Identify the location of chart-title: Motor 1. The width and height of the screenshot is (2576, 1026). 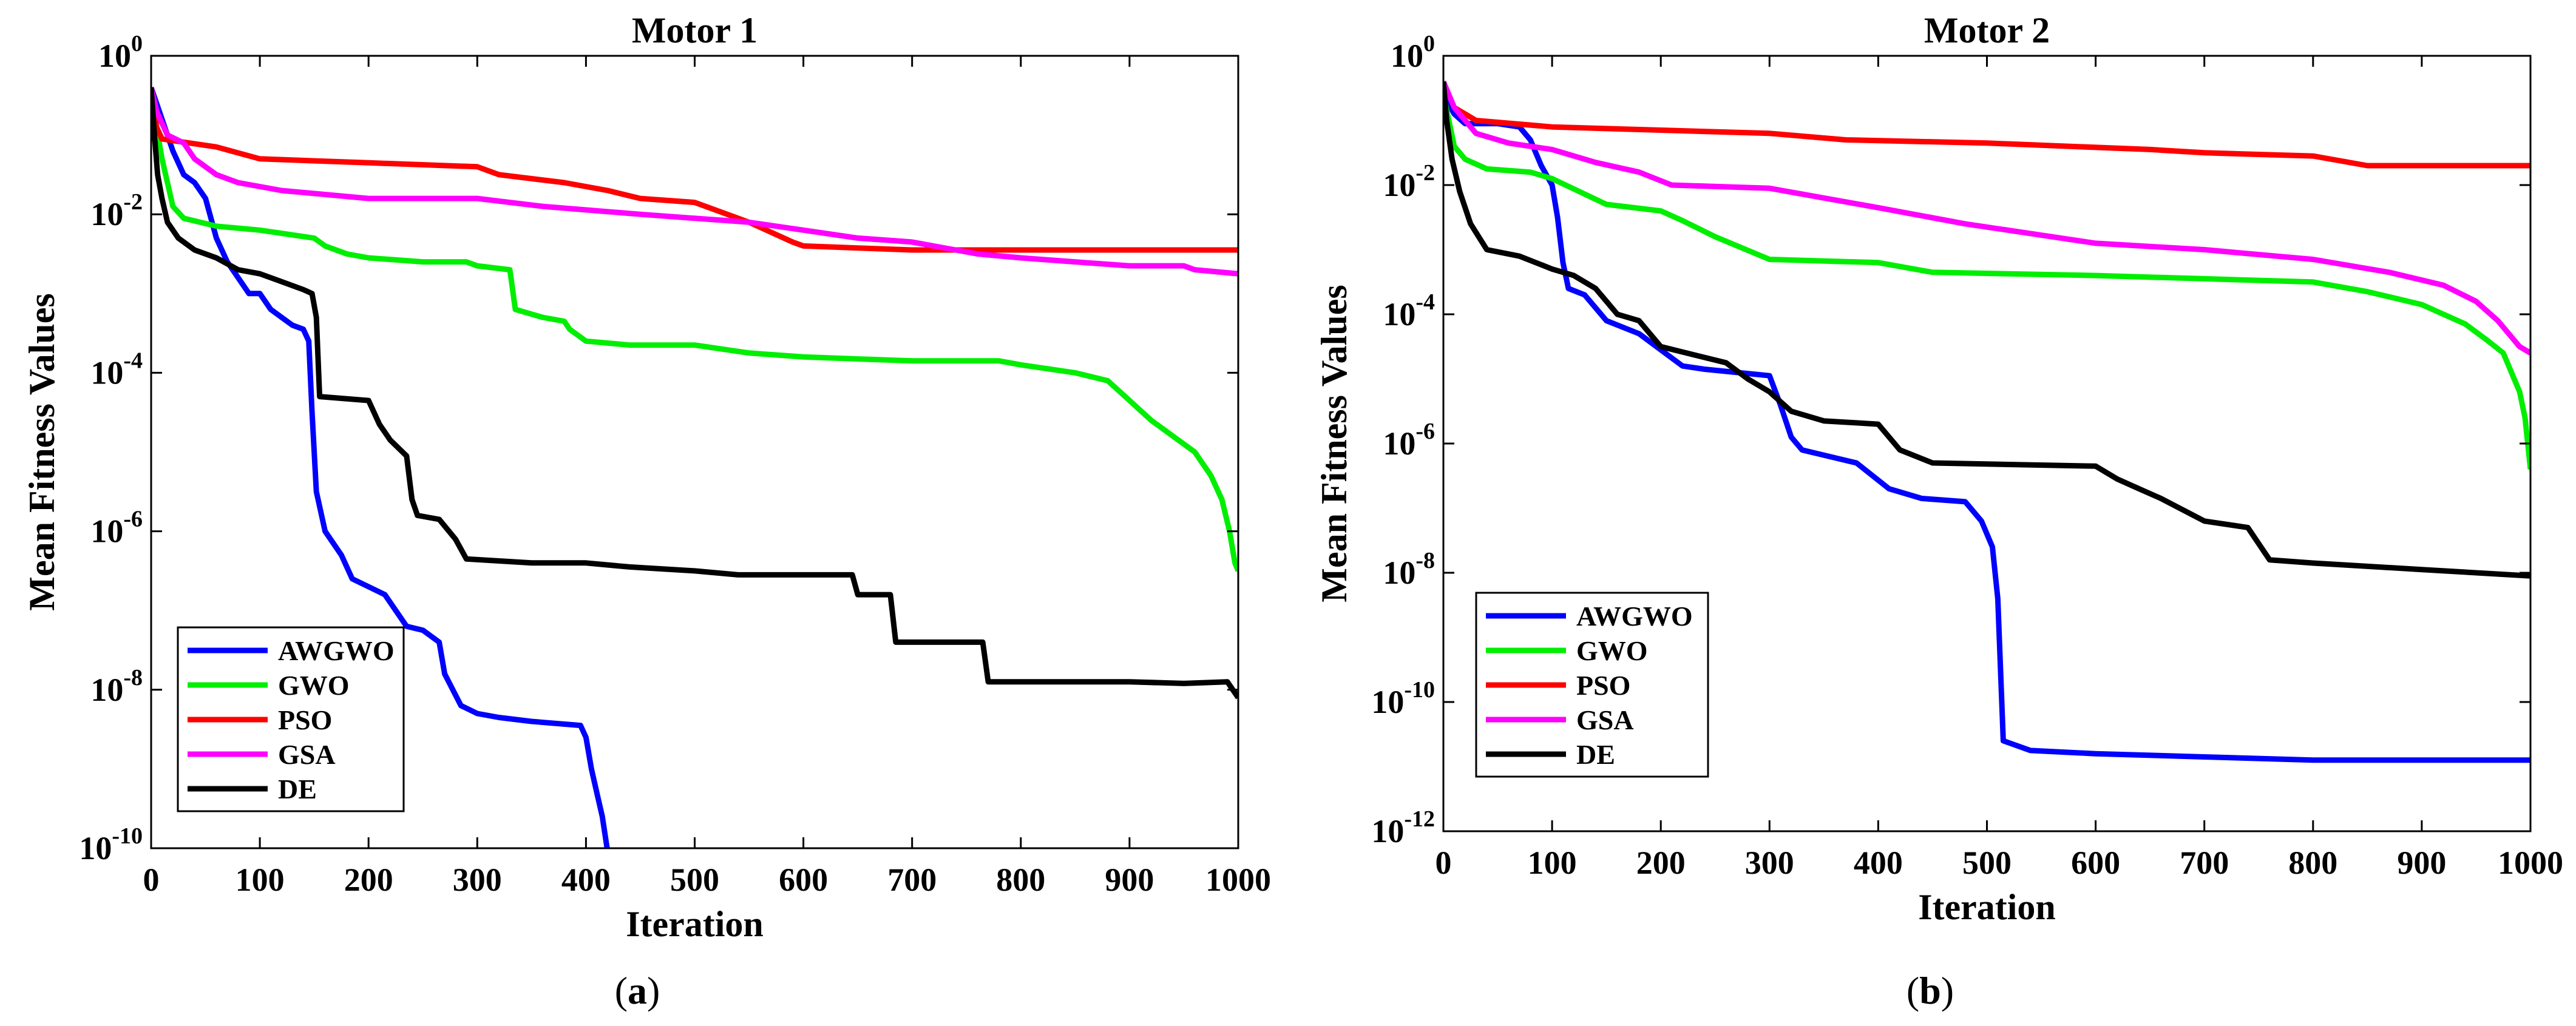
(695, 30).